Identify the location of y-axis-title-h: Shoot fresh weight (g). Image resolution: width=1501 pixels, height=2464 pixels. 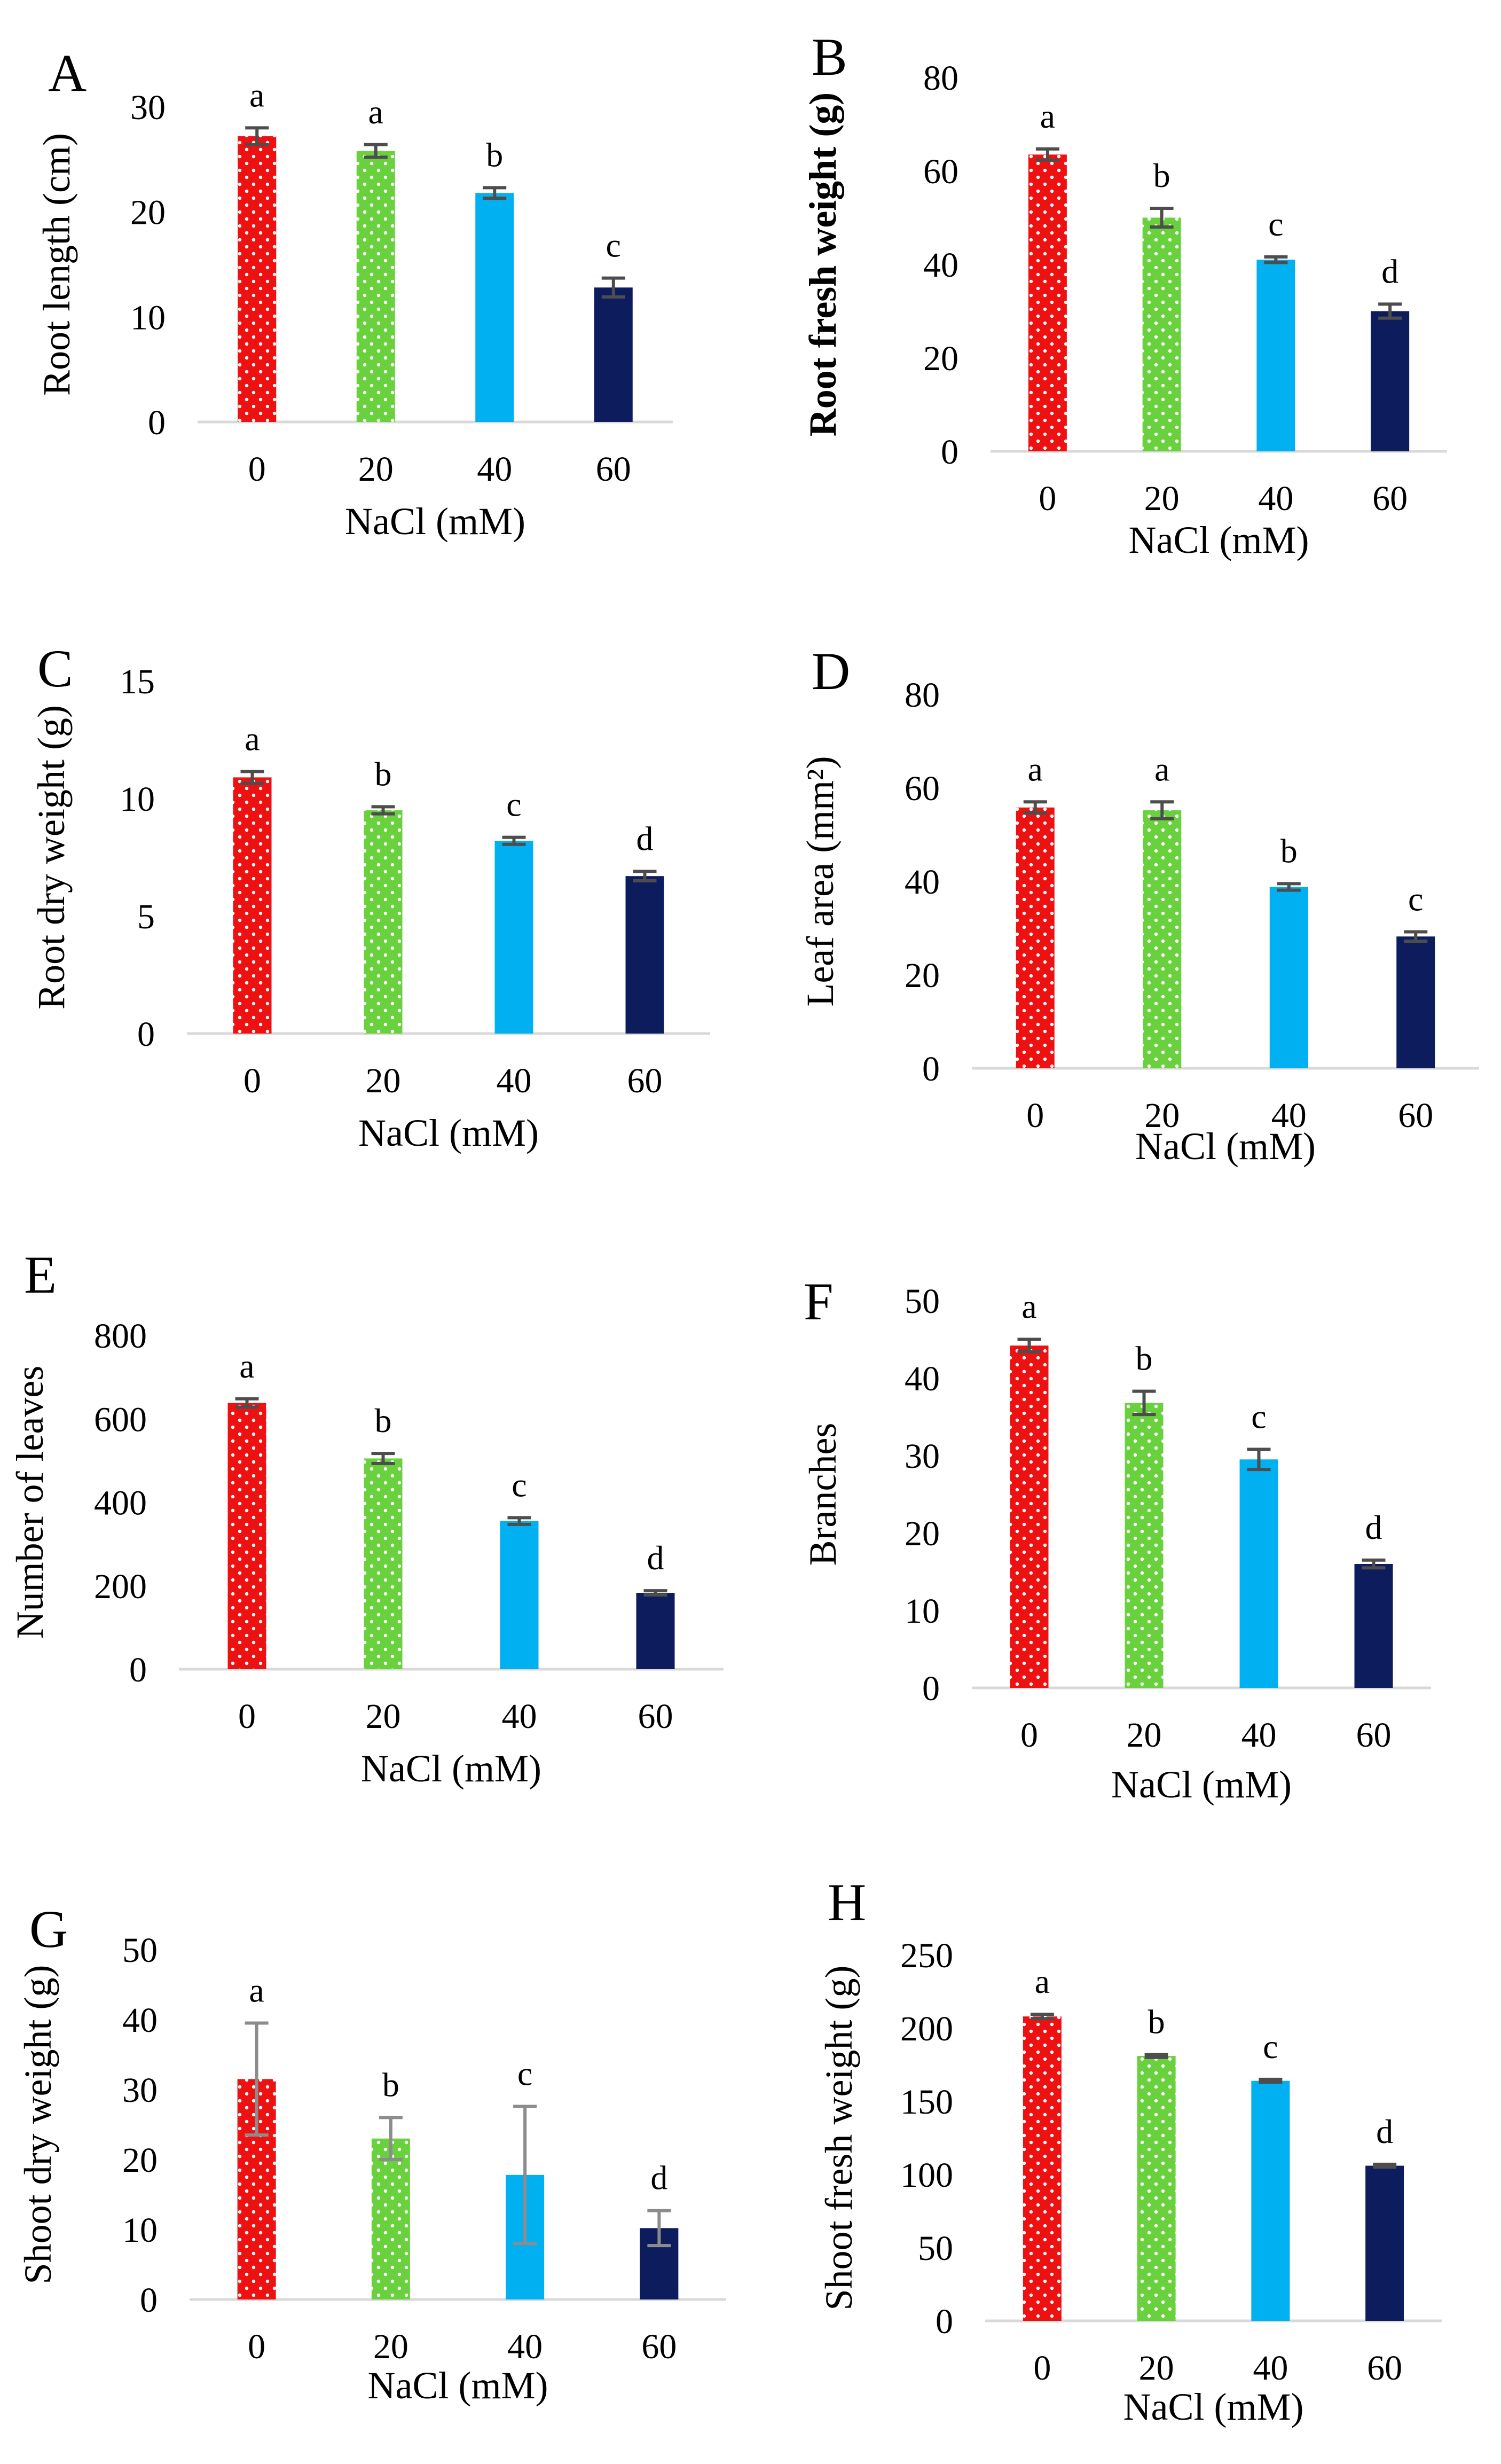
(839, 2138).